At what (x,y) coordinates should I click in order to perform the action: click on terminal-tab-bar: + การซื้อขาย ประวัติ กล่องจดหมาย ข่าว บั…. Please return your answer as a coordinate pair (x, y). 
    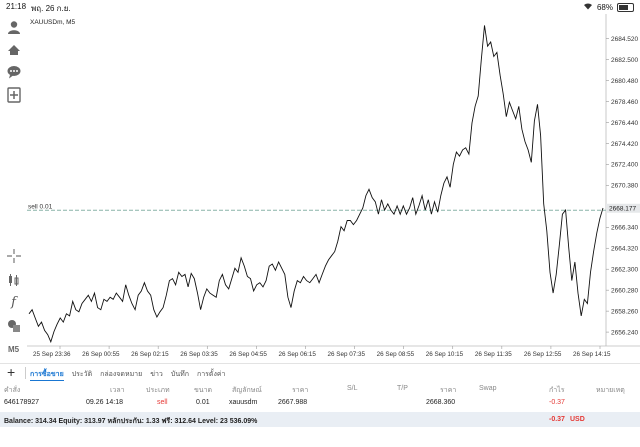
    Looking at the image, I should click on (320, 372).